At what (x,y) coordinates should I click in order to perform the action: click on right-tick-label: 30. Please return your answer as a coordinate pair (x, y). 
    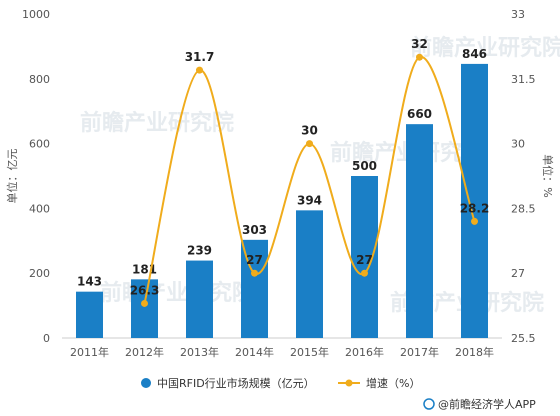
    Looking at the image, I should click on (518, 144).